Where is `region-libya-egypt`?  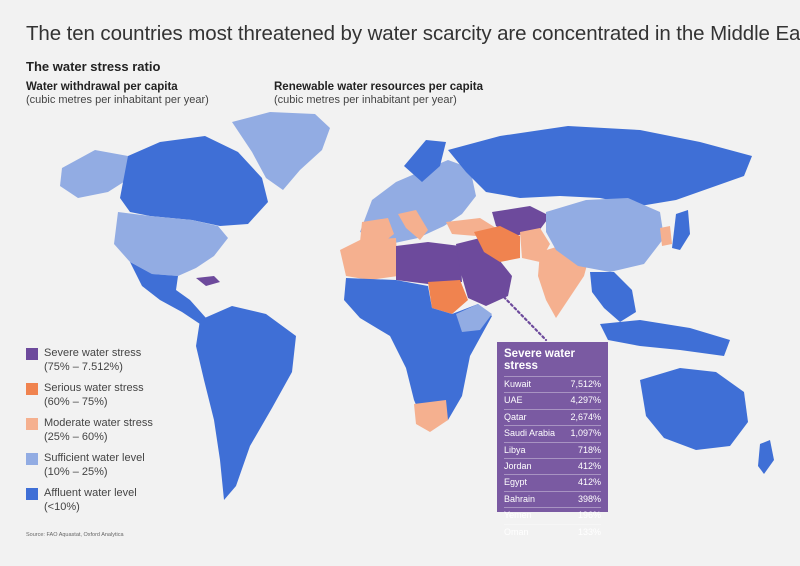 region-libya-egypt is located at coordinates (429, 263).